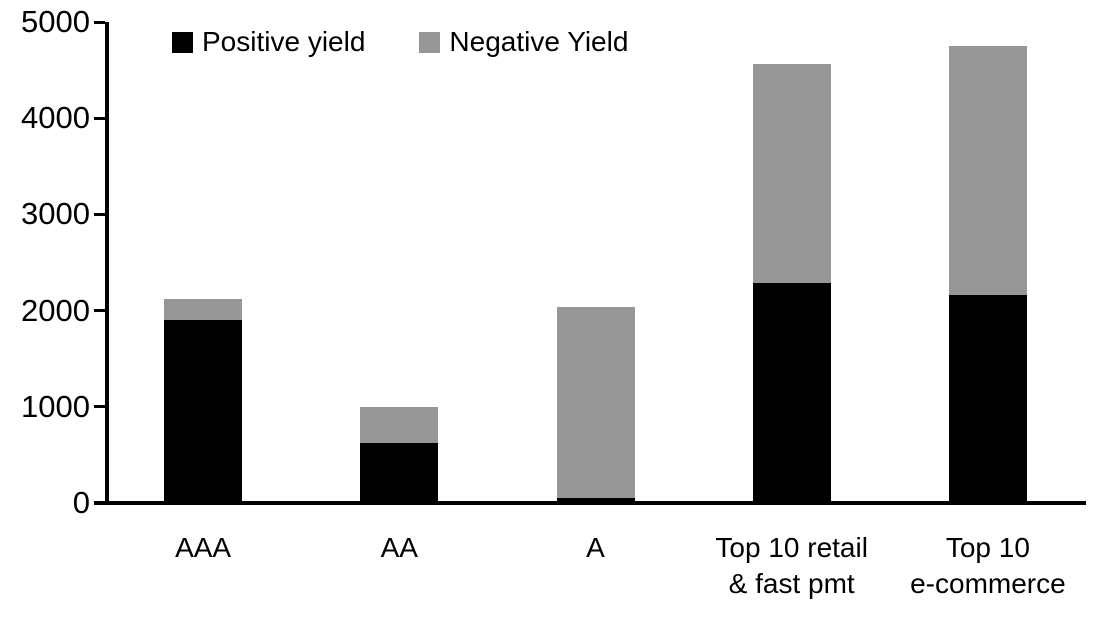 The height and width of the screenshot is (618, 1102). I want to click on x-axis-category-label: A, so click(595, 547).